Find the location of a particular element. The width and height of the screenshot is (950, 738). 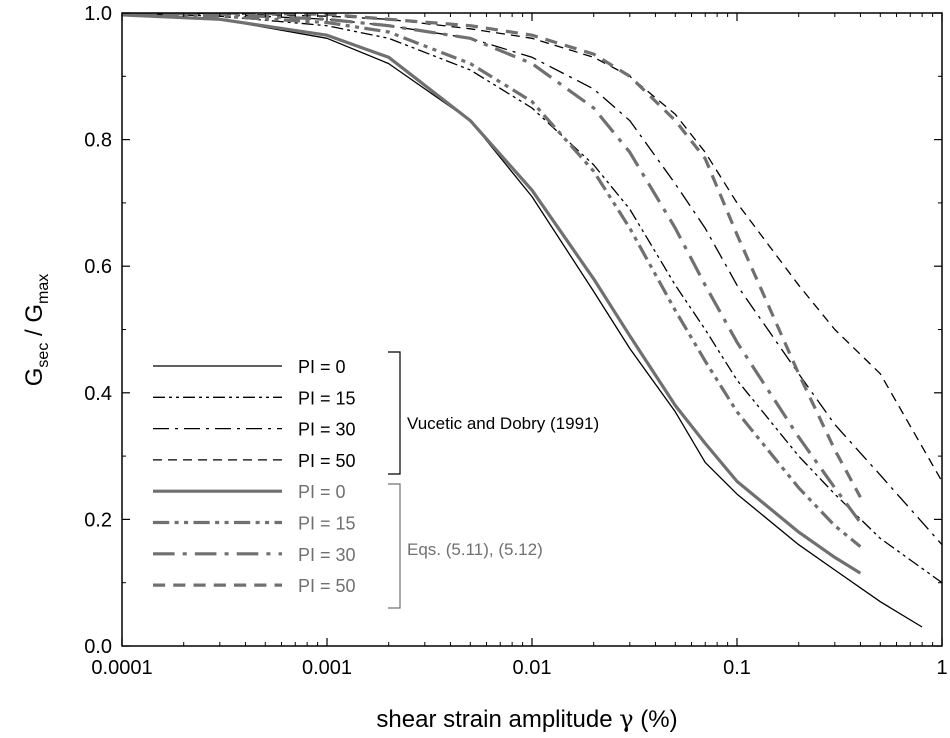

legend-group-label: Vucetic and Dobry (1991) is located at coordinates (503, 423).